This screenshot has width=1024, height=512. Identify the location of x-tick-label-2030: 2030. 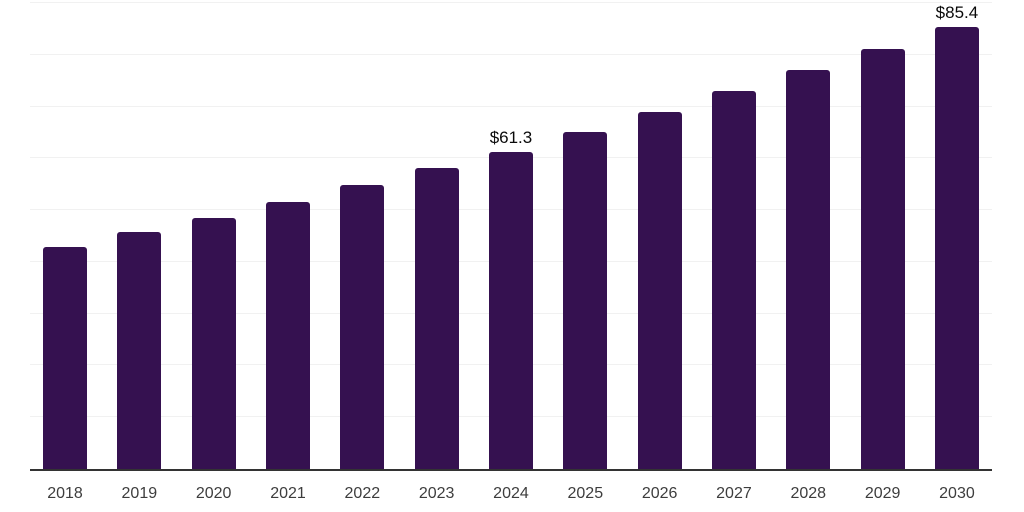
(957, 493).